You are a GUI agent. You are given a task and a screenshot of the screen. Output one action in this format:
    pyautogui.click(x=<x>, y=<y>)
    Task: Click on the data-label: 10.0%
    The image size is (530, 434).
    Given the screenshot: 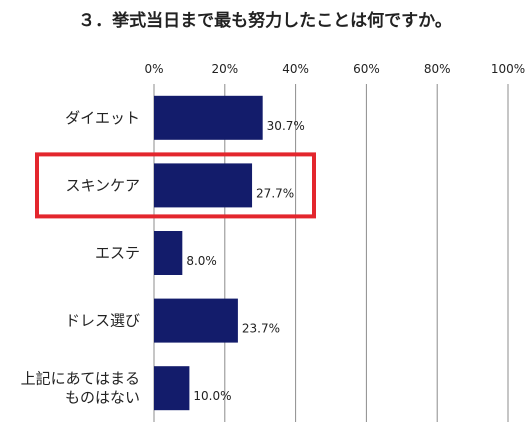 What is the action you would take?
    pyautogui.click(x=212, y=396)
    